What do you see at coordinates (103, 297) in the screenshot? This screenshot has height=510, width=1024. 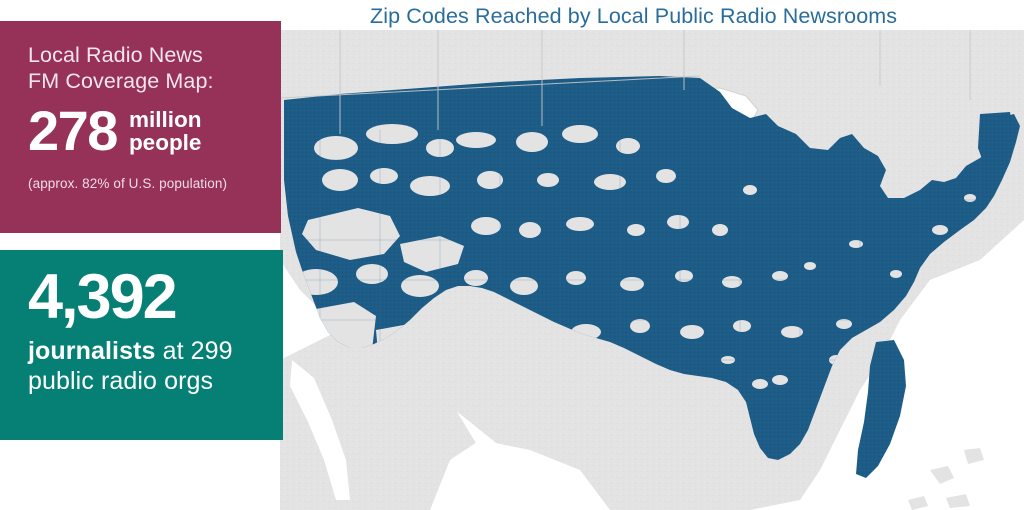 I see `journalists-number: 4,392` at bounding box center [103, 297].